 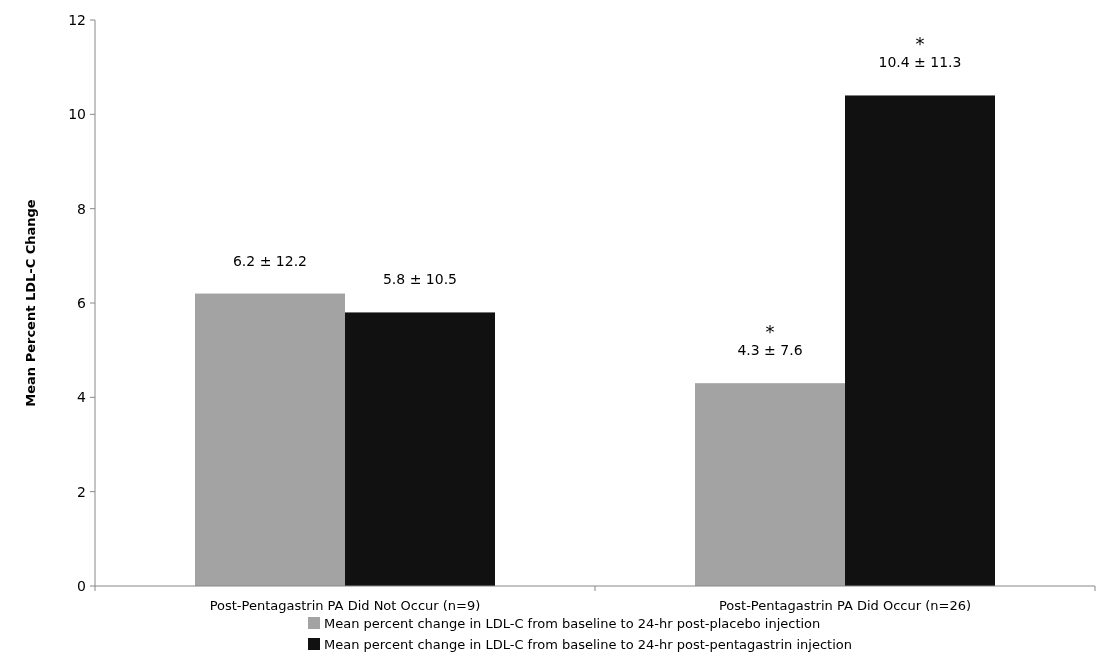 I want to click on legend-label: Mean percent change in LDL-C from baseline to 24-hr post-placebo injection, so click(x=572, y=623).